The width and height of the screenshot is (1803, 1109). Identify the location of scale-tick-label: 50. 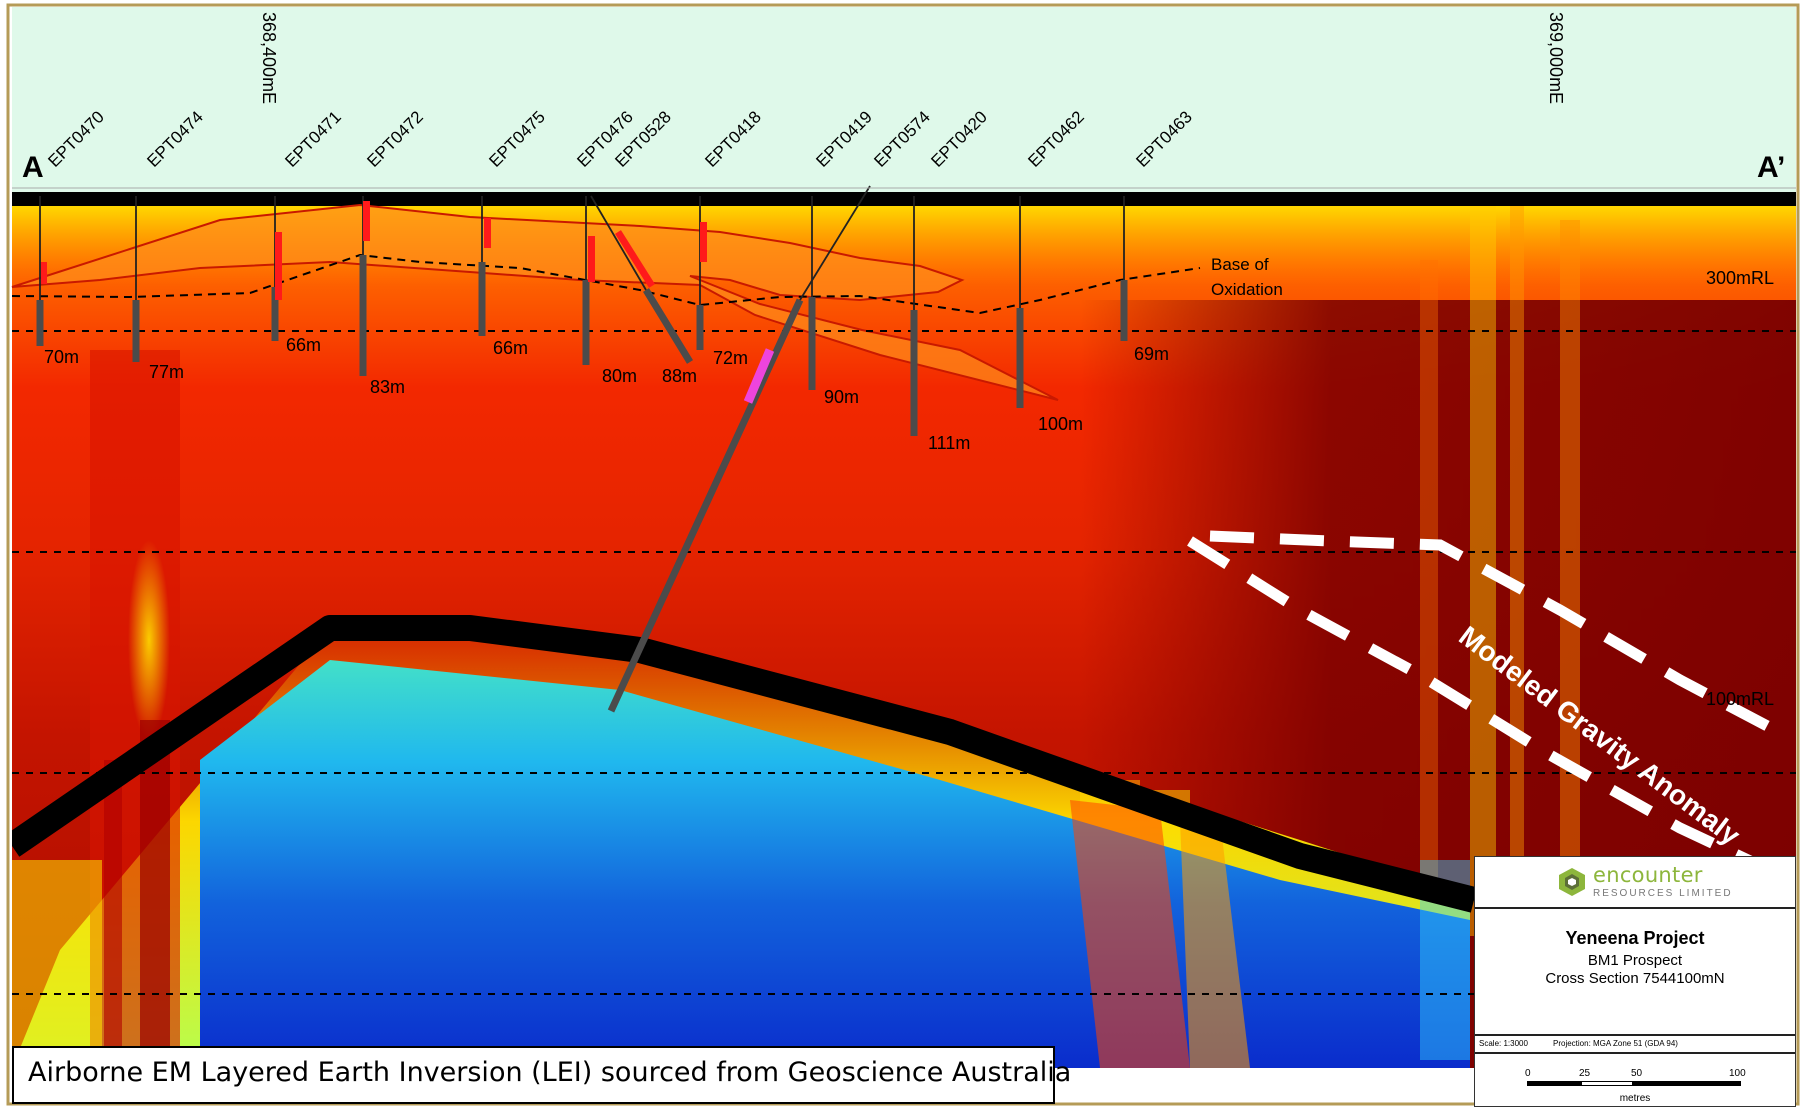
(1637, 1073).